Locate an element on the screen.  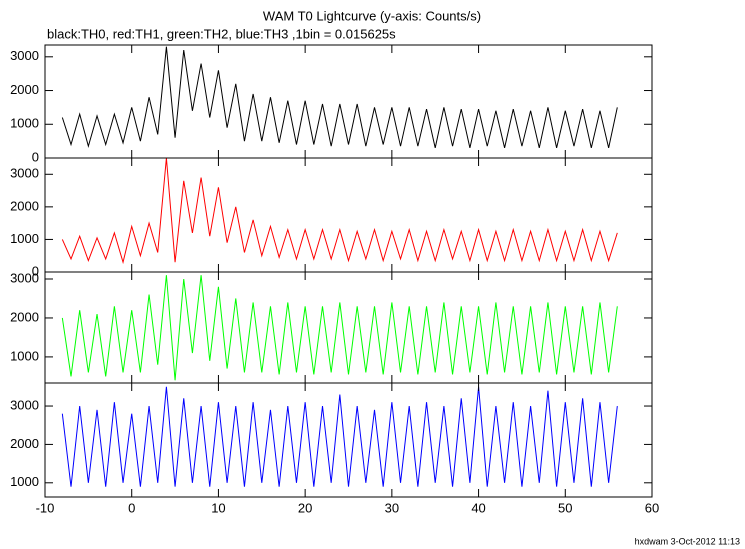
x-tick-label: 30 is located at coordinates (392, 507).